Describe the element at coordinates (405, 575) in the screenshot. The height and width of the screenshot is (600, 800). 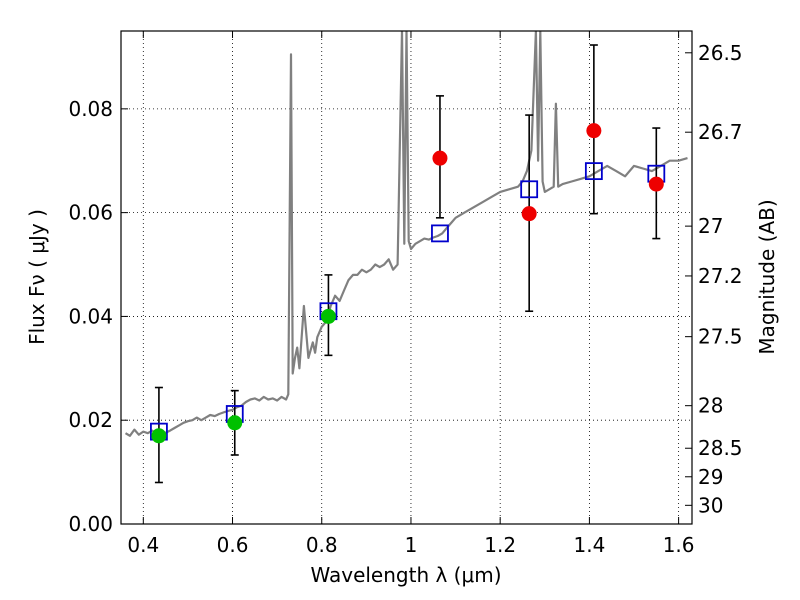
I see `x-axis-label: Wavelength λ (μm)` at that location.